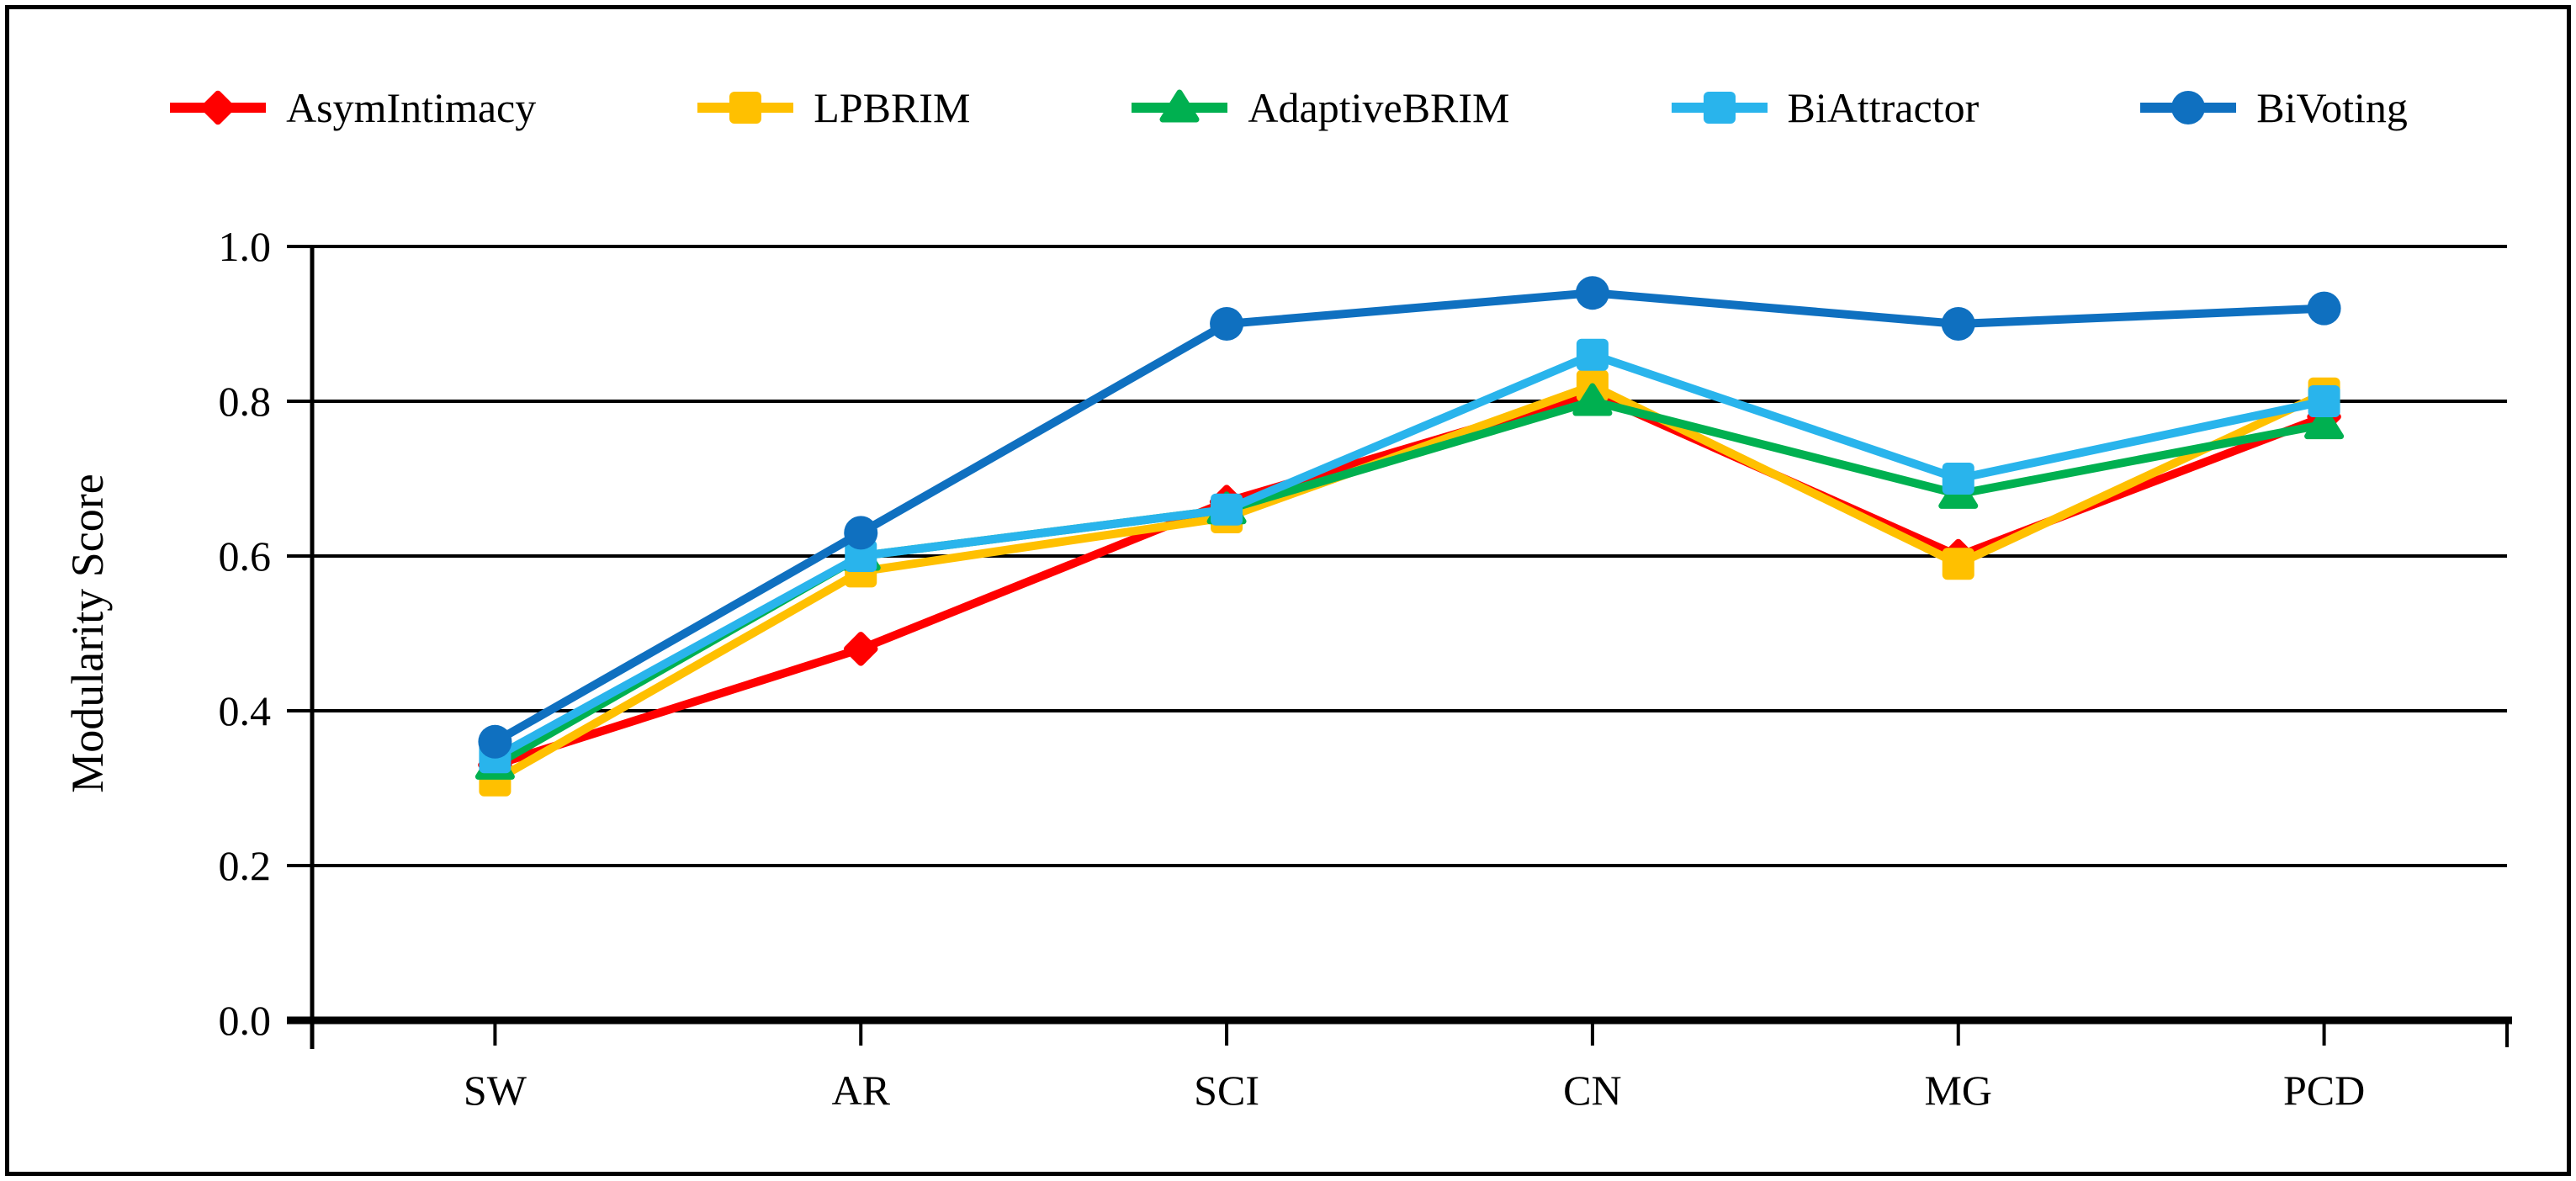  Describe the element at coordinates (1592, 354) in the screenshot. I see `marker-biattractor-CN` at that location.